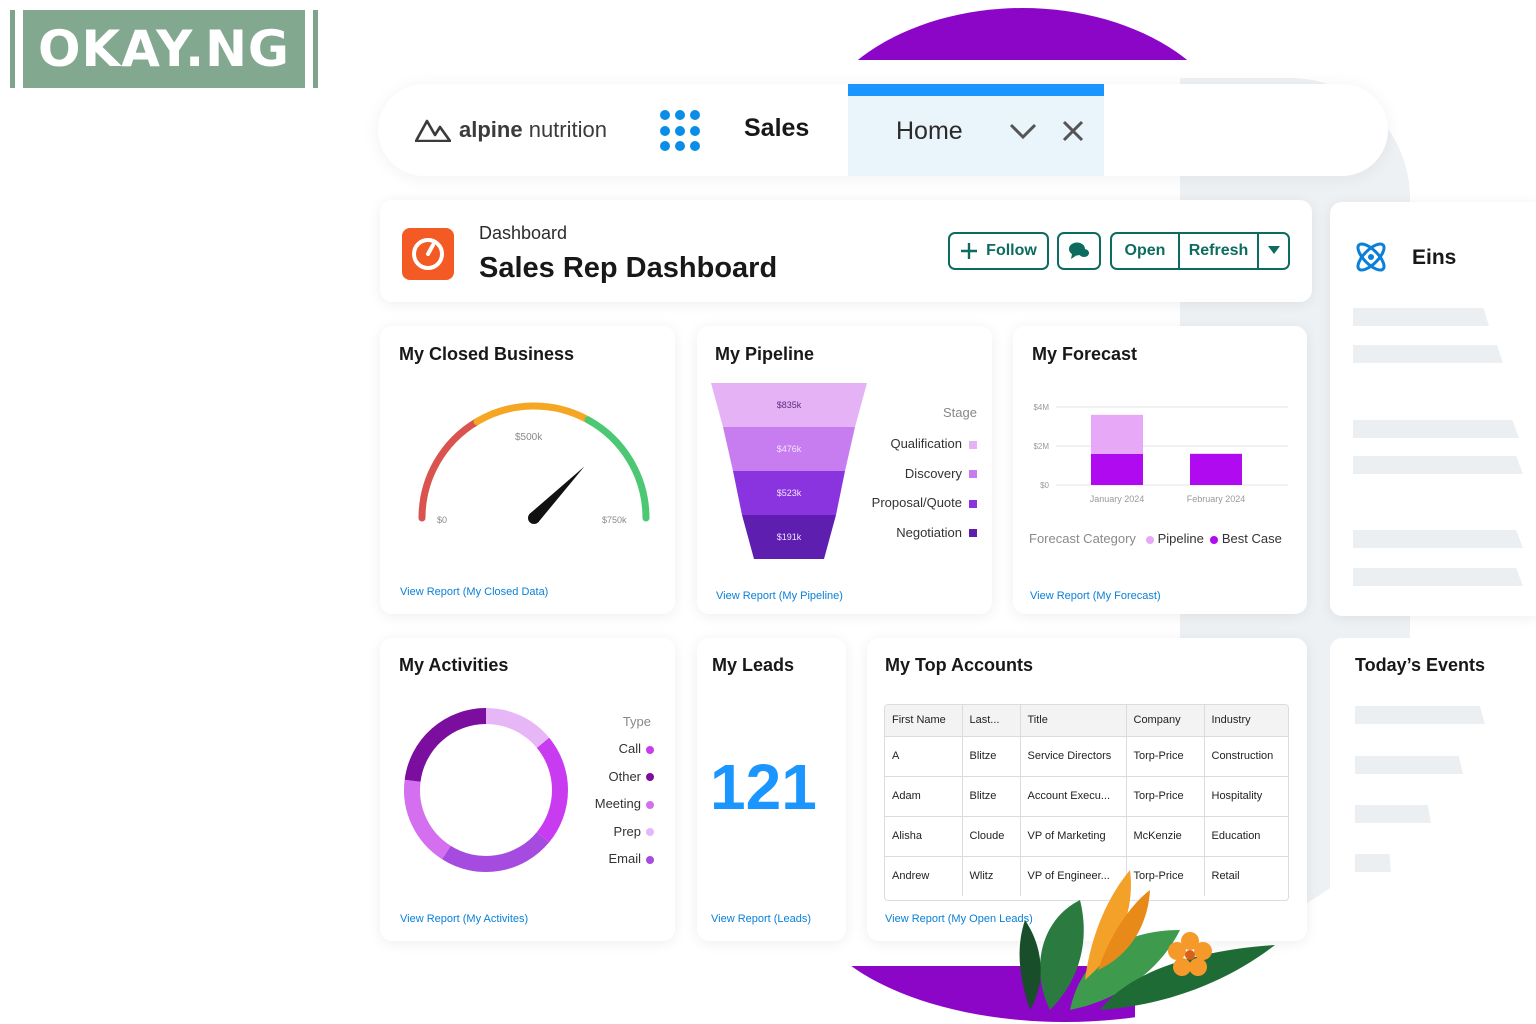 The height and width of the screenshot is (1024, 1536). What do you see at coordinates (552, 790) in the screenshot?
I see `donut-slice-call` at bounding box center [552, 790].